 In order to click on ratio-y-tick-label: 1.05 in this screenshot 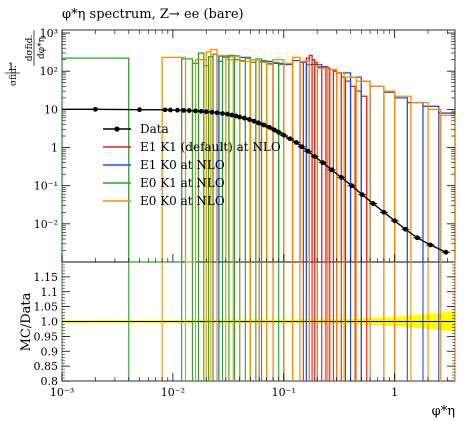, I will do `click(46, 307)`.